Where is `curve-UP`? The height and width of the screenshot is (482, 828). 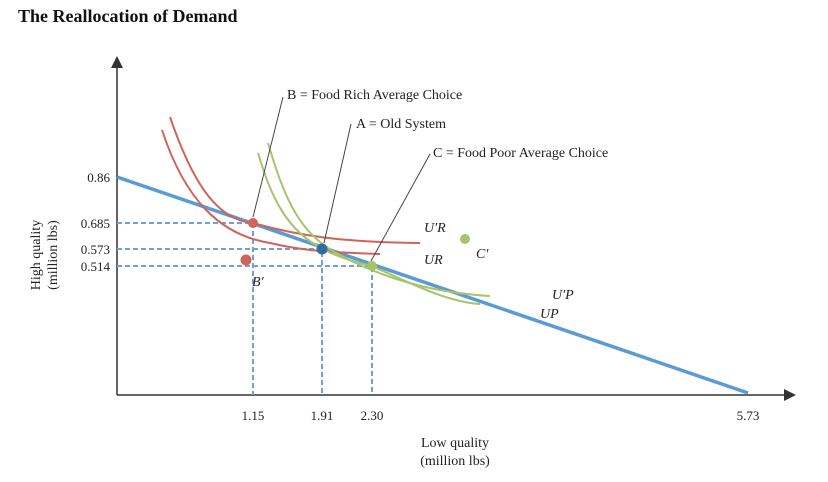 curve-UP is located at coordinates (369, 228).